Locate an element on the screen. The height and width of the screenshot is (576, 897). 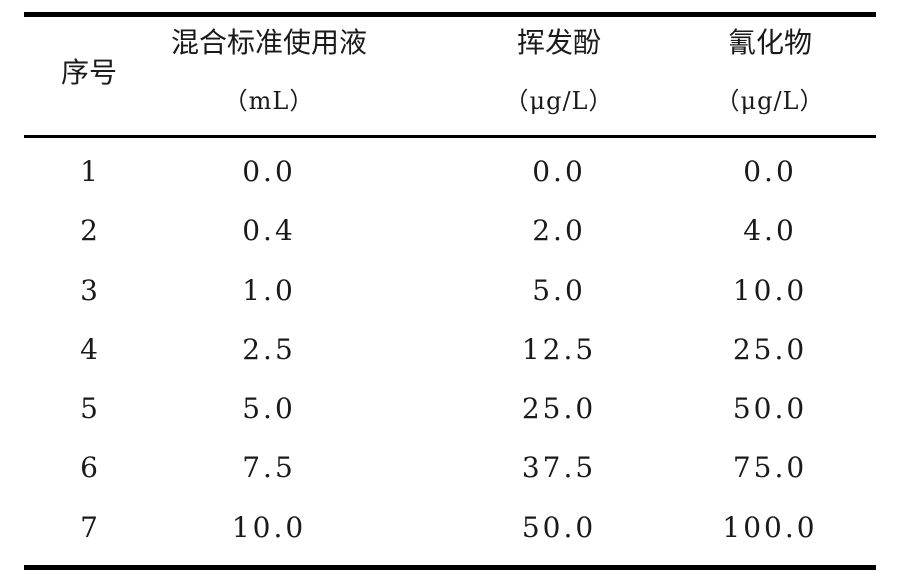
table-row: 3 1.0 5.0 10.0 is located at coordinates (450, 290).